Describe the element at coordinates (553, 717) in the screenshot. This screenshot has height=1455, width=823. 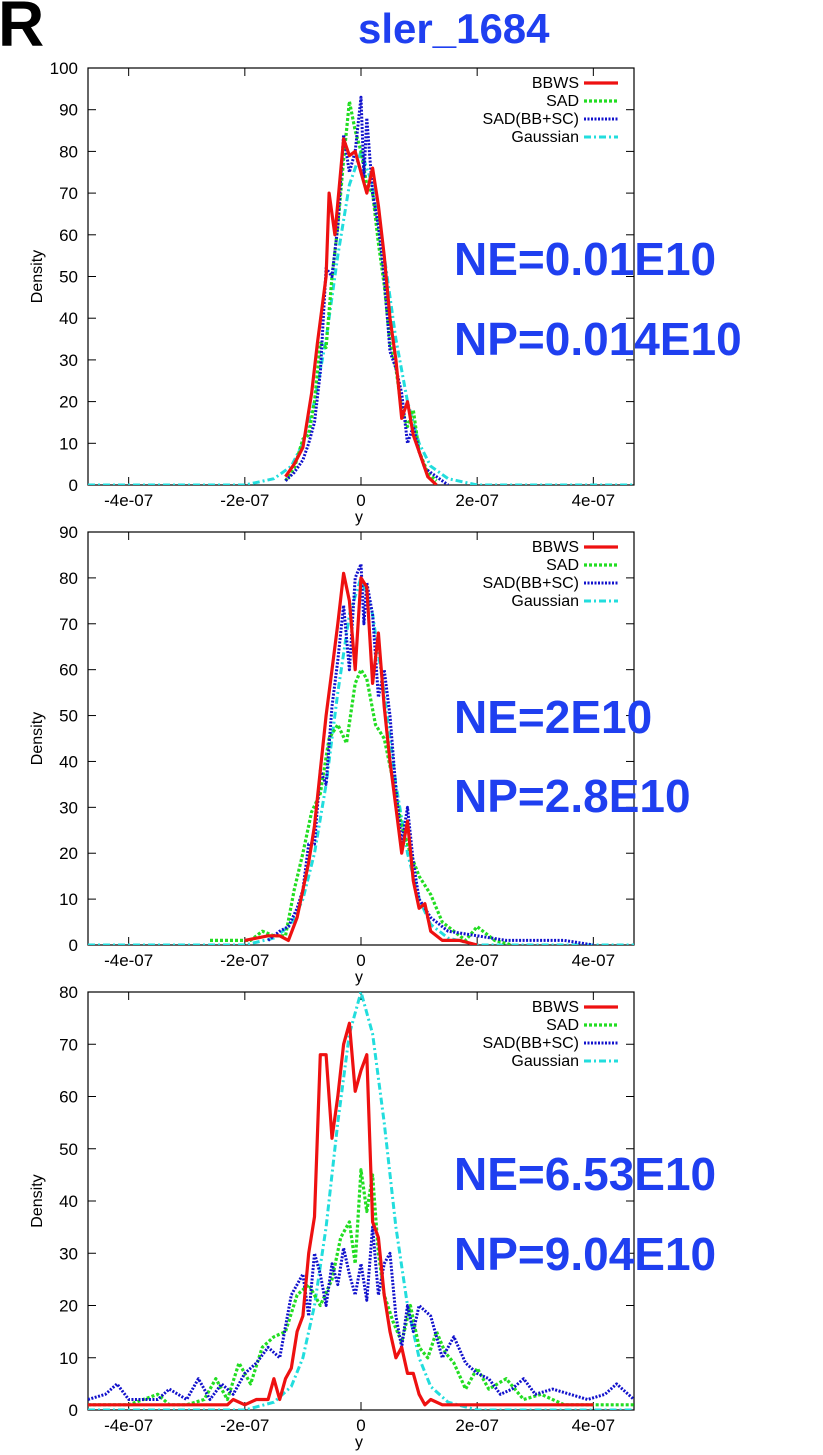
I see `beam-intensity-annotation: NE=2E10` at that location.